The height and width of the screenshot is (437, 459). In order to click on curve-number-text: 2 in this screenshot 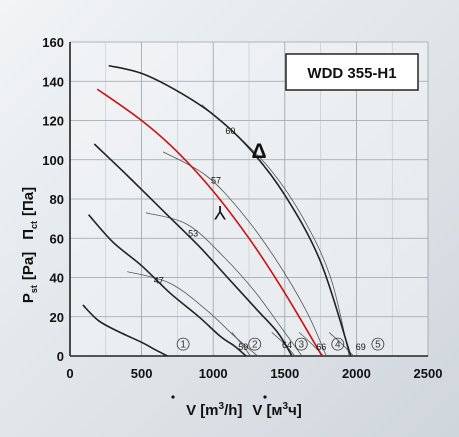, I will do `click(255, 345)`.